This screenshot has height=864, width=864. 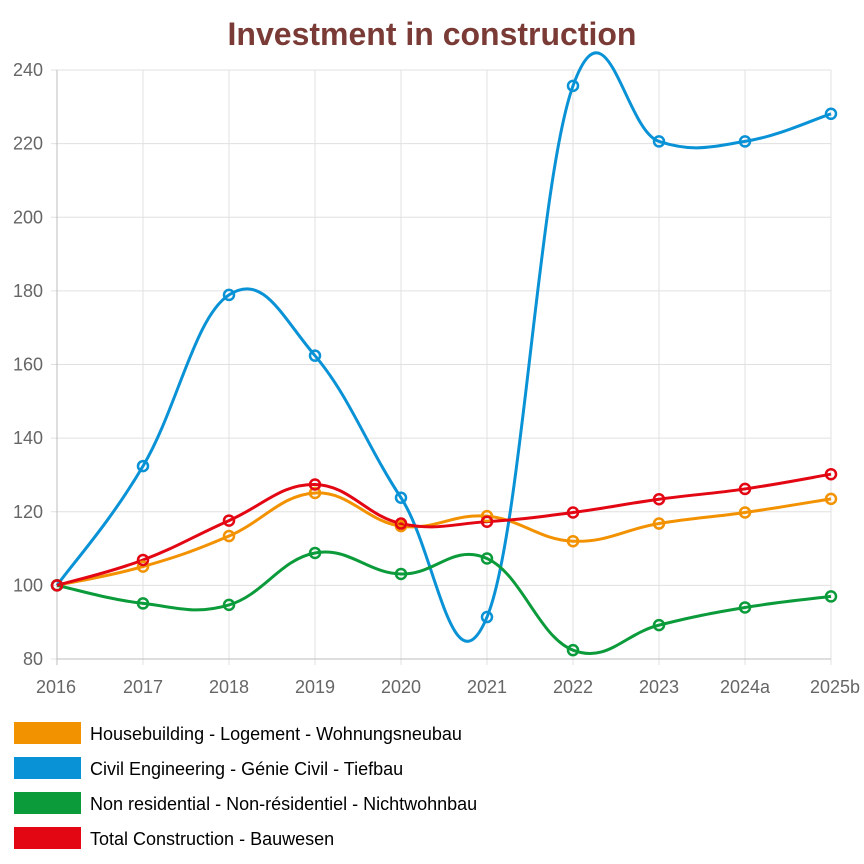 What do you see at coordinates (56, 687) in the screenshot?
I see `x-tick-label: 2016` at bounding box center [56, 687].